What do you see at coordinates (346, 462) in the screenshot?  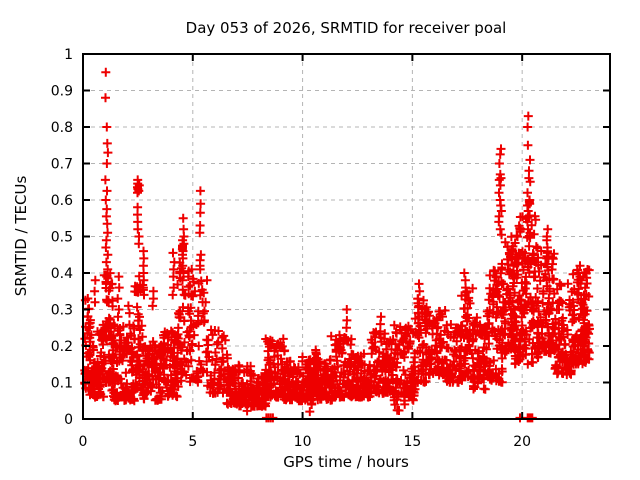 I see `x-axis-label: GPS time / hours` at bounding box center [346, 462].